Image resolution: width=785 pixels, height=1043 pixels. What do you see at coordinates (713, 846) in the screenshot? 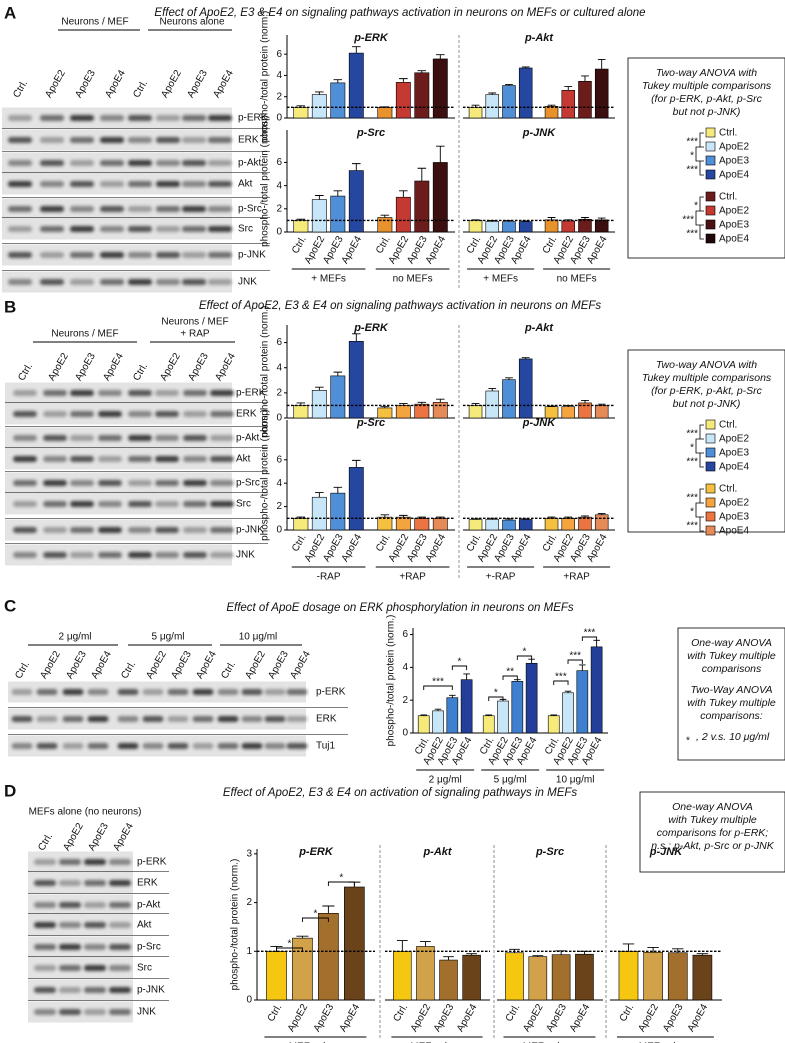
I see `stats-text: n.s.: p-Akt, p-Src or p-JNK` at bounding box center [713, 846].